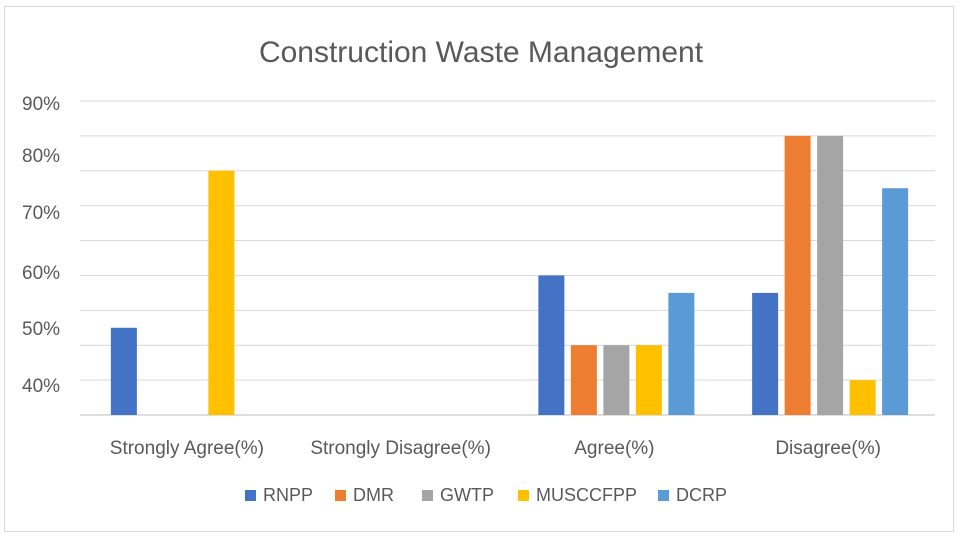 The height and width of the screenshot is (536, 960). Describe the element at coordinates (481, 52) in the screenshot. I see `chart-title: Construction Waste Management` at that location.